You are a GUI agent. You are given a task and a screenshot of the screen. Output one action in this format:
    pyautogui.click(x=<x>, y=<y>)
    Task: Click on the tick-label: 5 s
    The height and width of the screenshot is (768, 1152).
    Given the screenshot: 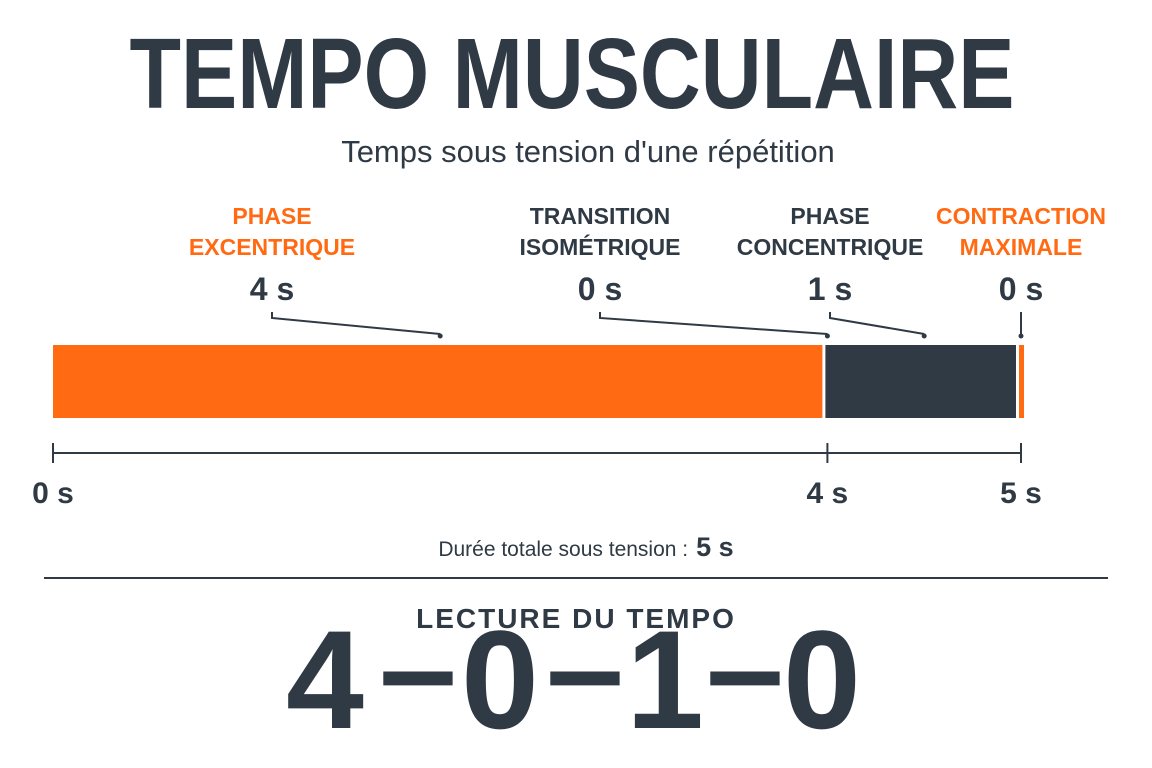 What is the action you would take?
    pyautogui.click(x=1021, y=493)
    